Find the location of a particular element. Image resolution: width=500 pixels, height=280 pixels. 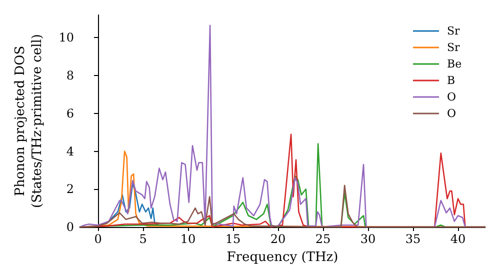

line-series is located at coordinates (282, 206).